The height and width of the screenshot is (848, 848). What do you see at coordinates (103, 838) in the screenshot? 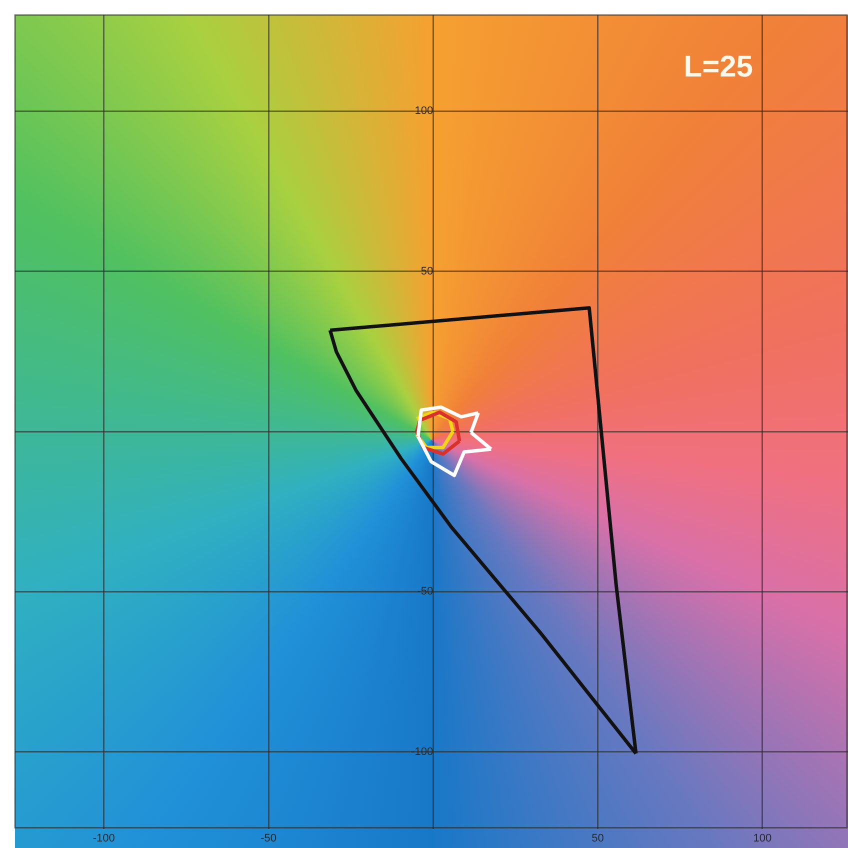
I see `x-tick-label: -100` at bounding box center [103, 838].